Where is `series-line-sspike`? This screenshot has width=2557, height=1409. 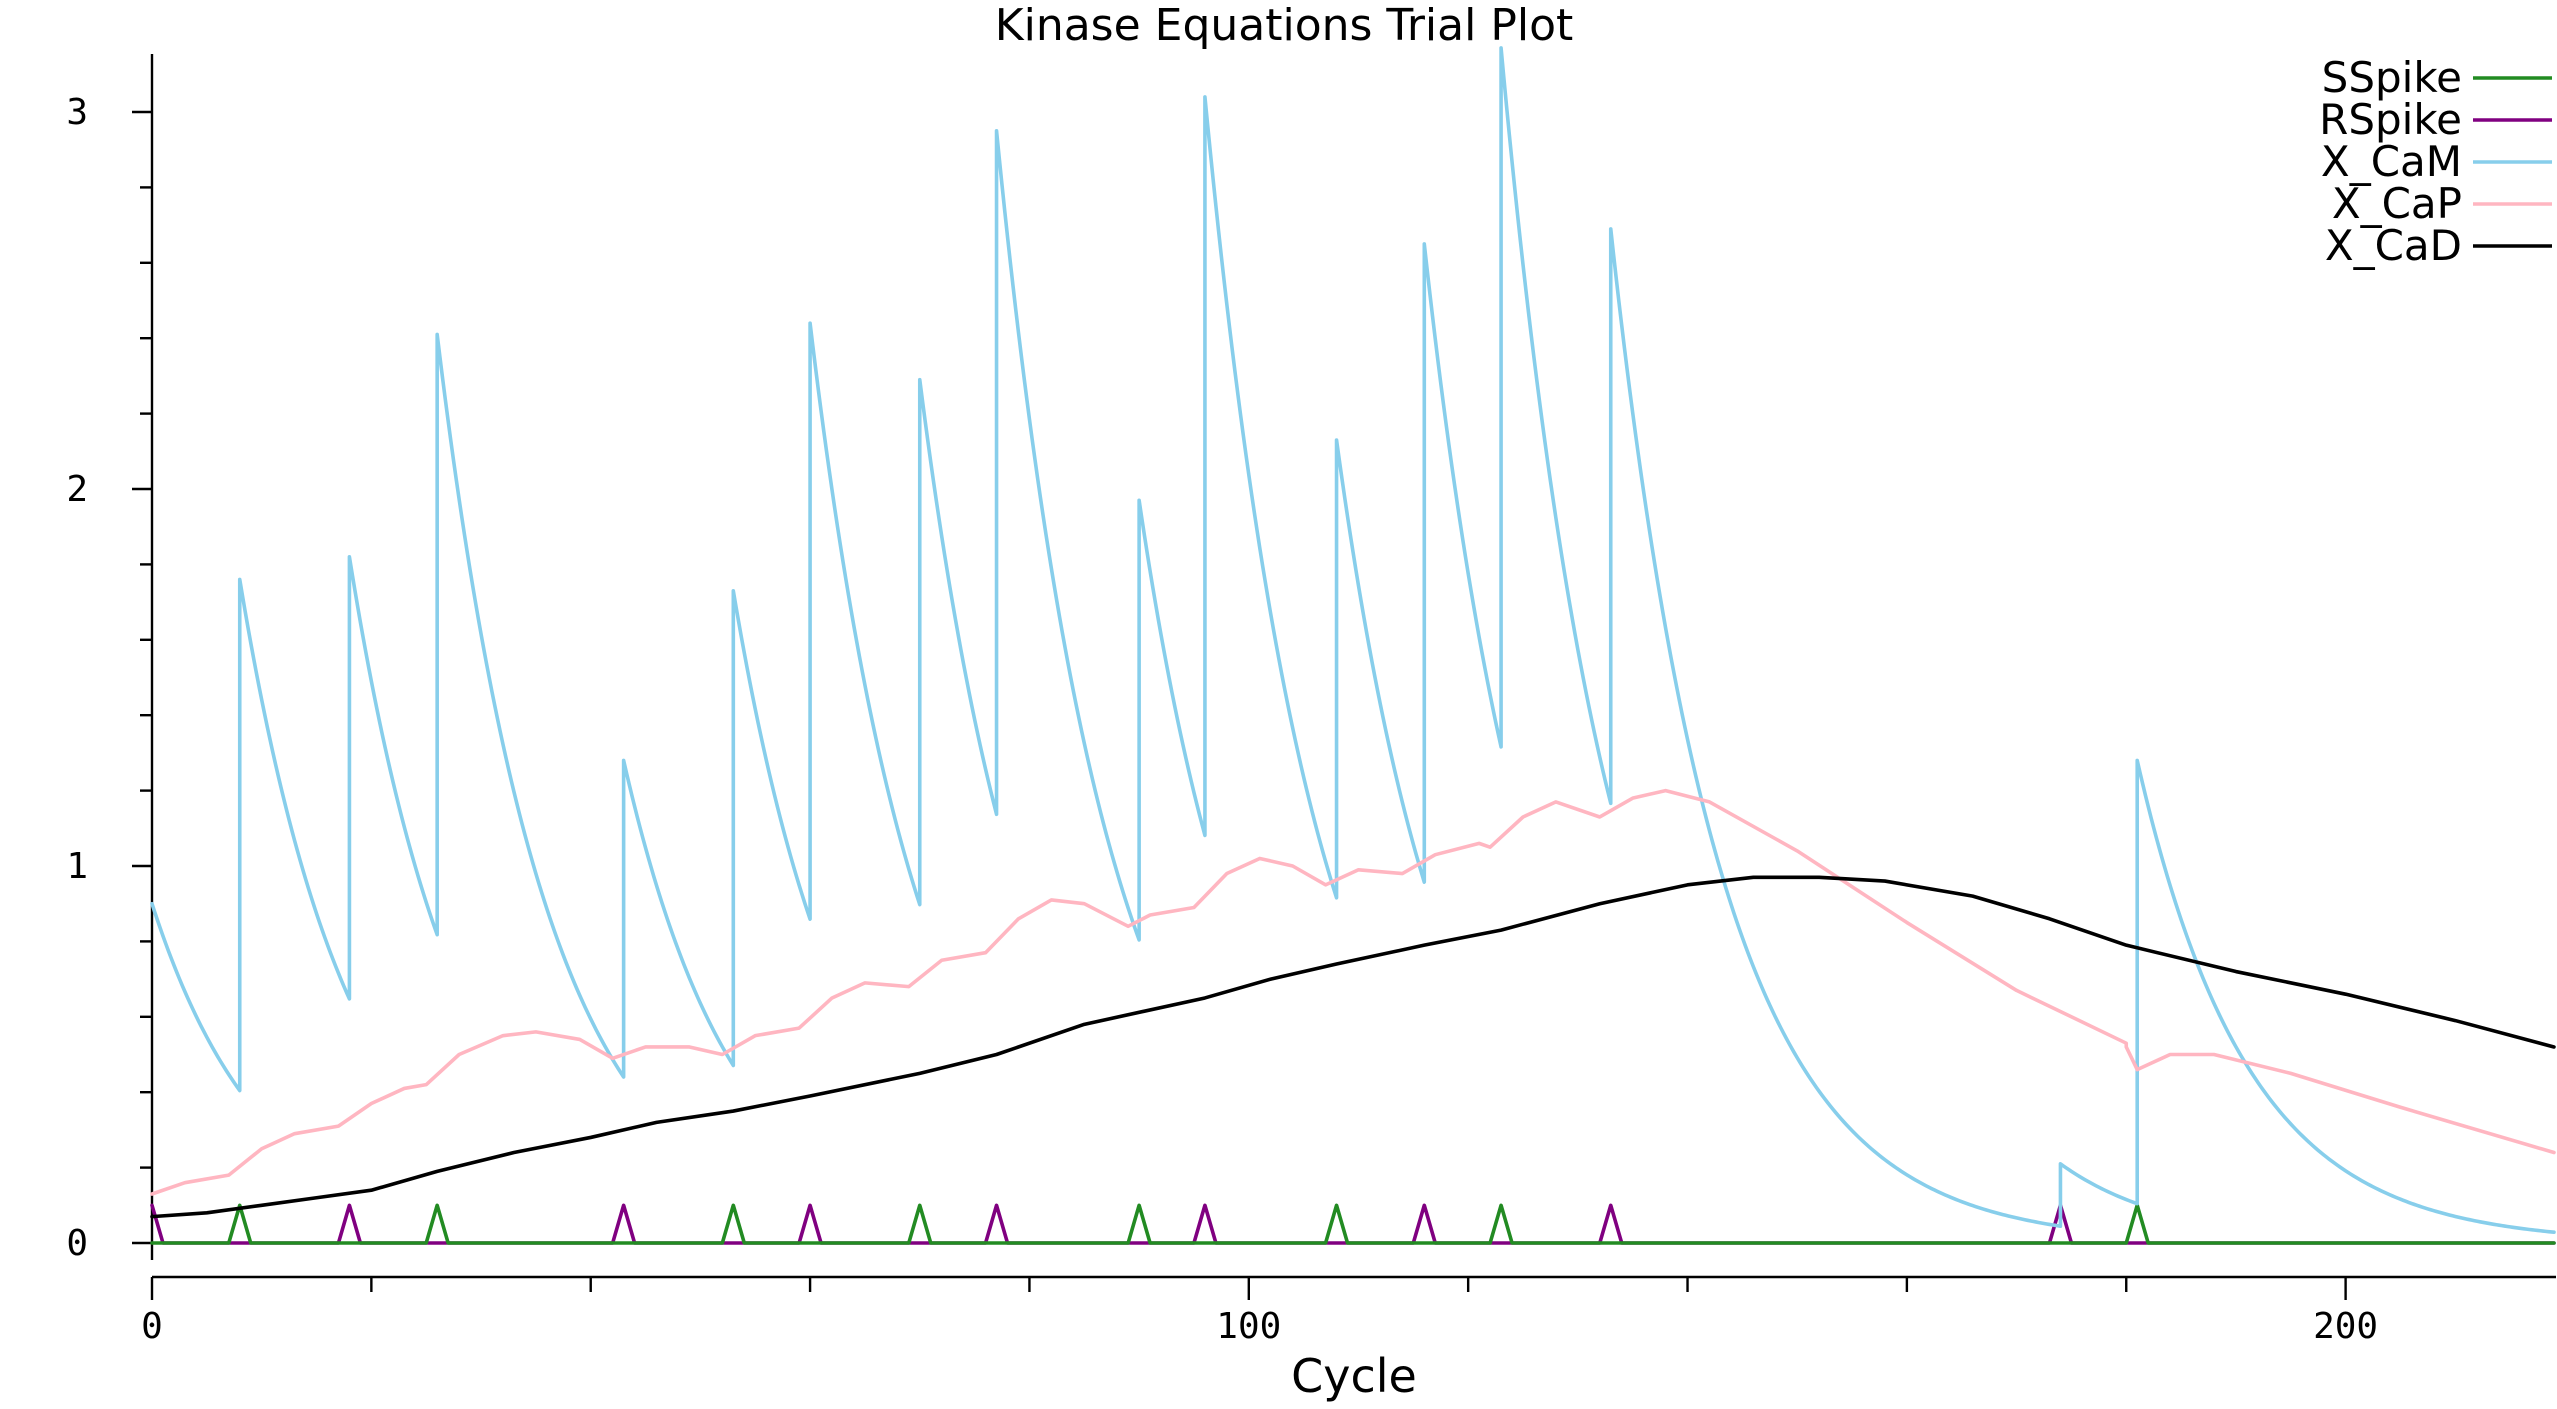
series-line-sspike is located at coordinates (1353, 1224).